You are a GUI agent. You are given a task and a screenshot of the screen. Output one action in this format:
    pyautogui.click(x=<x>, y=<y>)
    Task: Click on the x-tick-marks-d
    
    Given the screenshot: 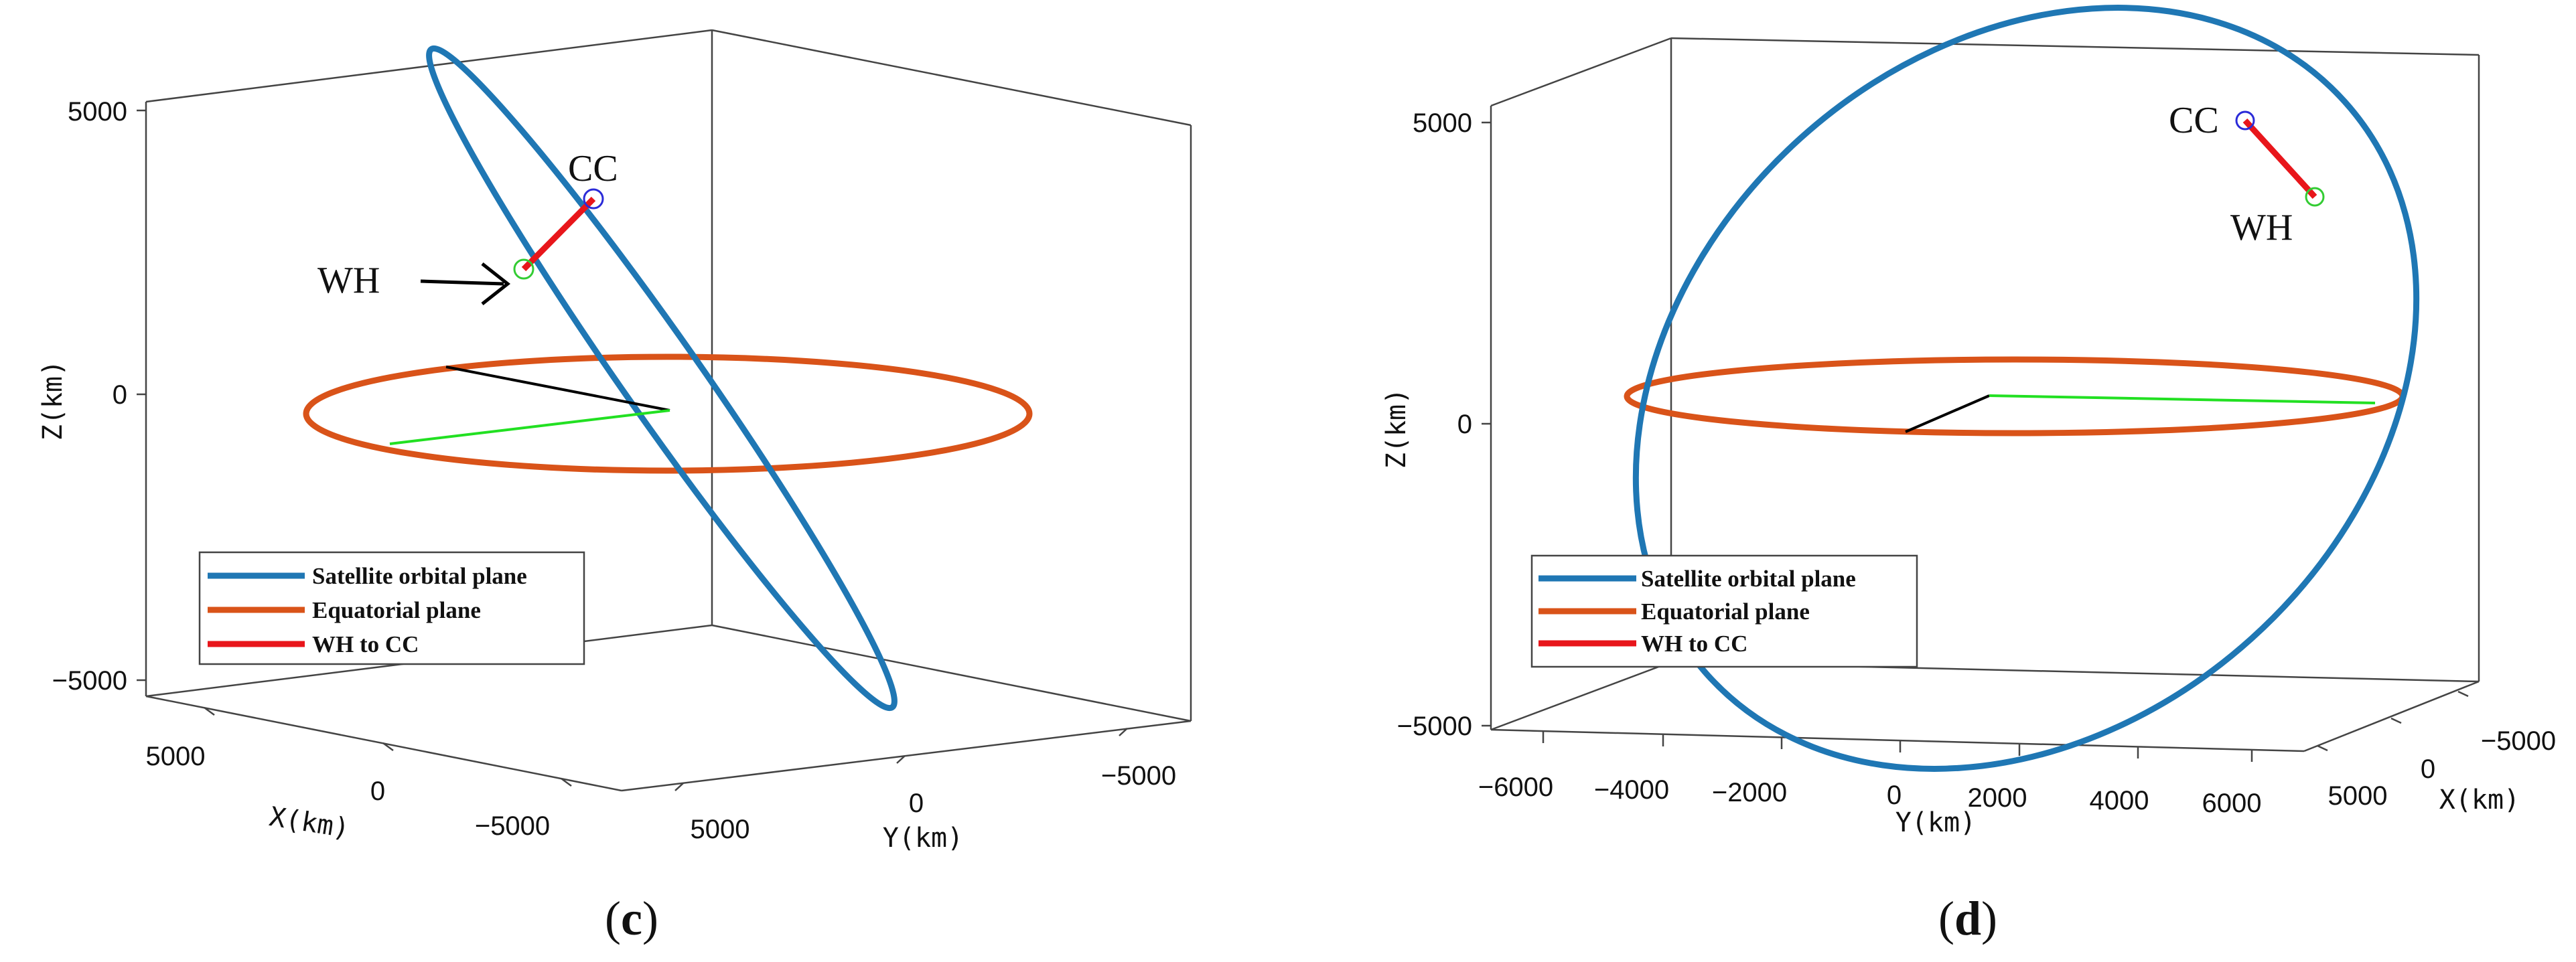 What is the action you would take?
    pyautogui.click(x=2393, y=721)
    